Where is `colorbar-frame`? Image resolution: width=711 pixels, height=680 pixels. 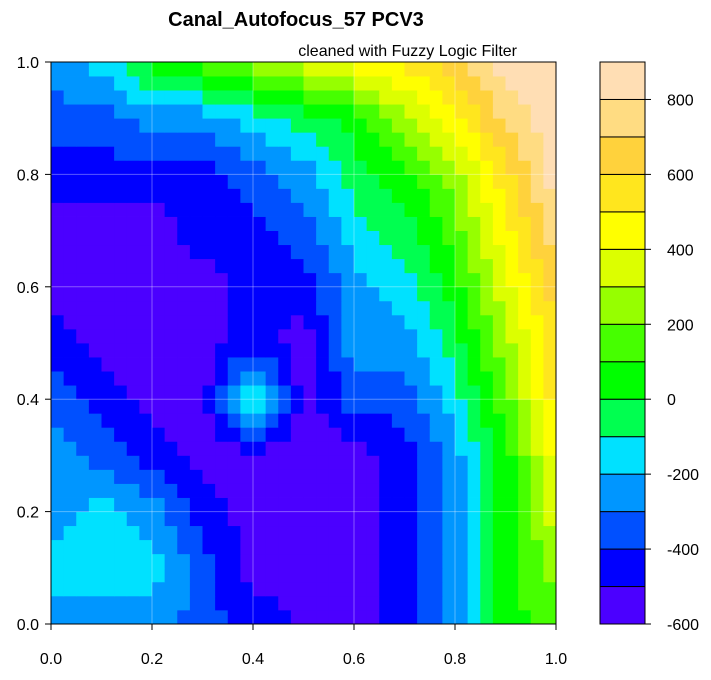 colorbar-frame is located at coordinates (622, 343).